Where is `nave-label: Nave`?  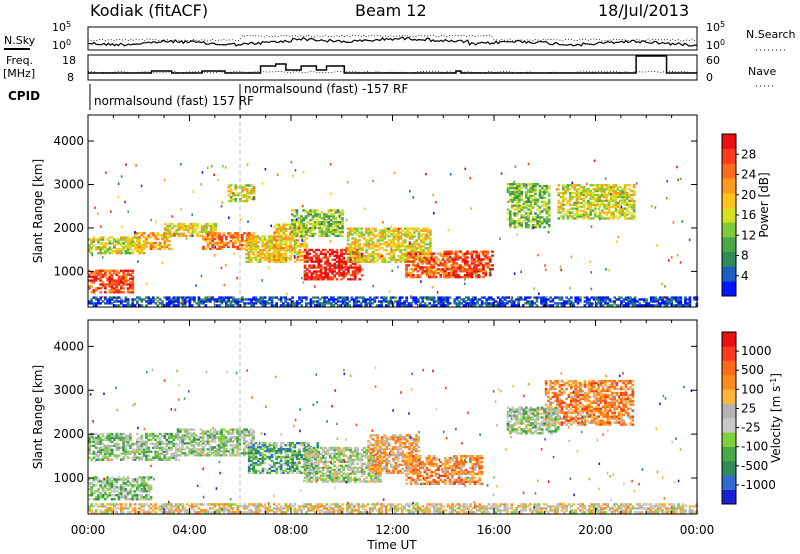
nave-label: Nave is located at coordinates (762, 71).